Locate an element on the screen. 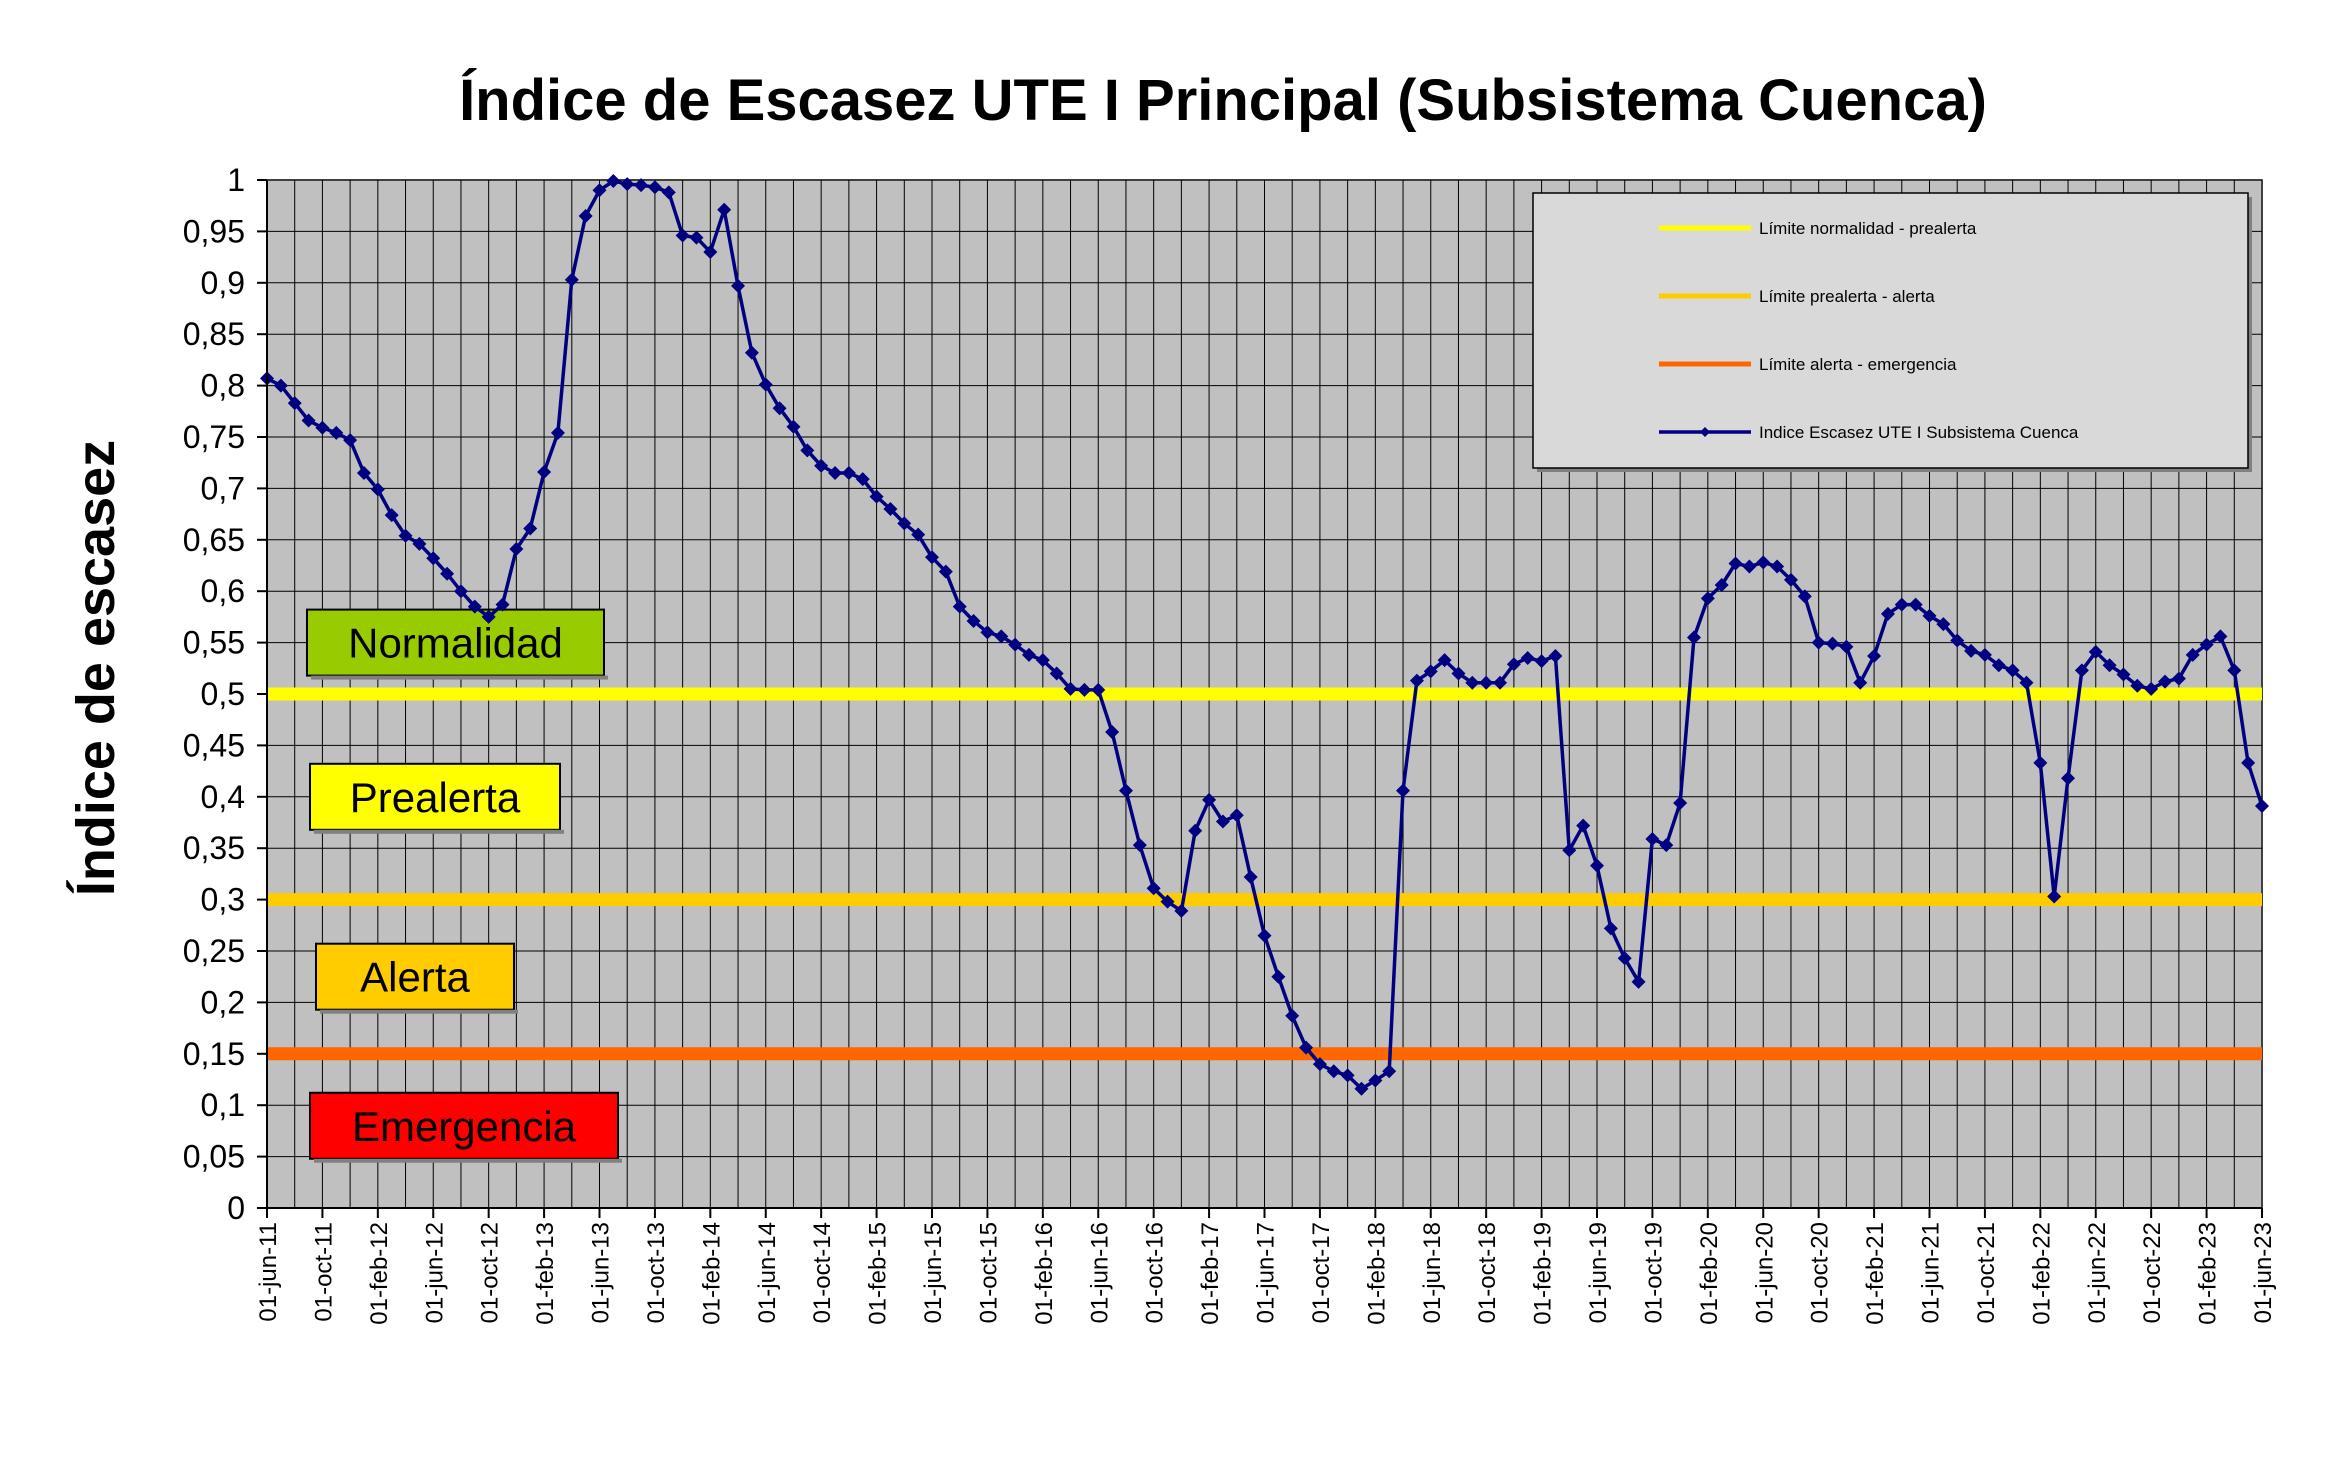  x-tick-label: 01-feb-21 is located at coordinates (1875, 1273).